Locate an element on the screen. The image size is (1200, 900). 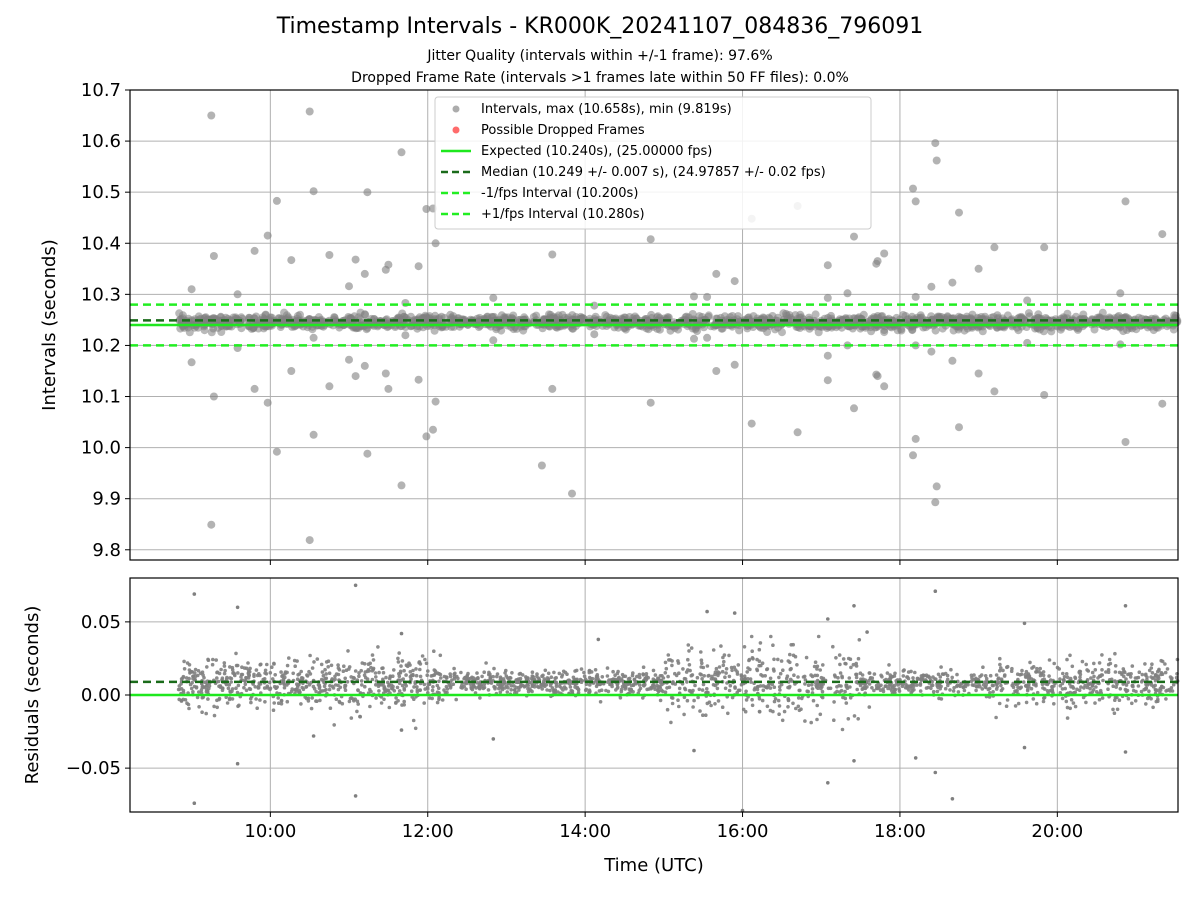
intervals-y-tick-label: 9.8 is located at coordinates (106, 550).